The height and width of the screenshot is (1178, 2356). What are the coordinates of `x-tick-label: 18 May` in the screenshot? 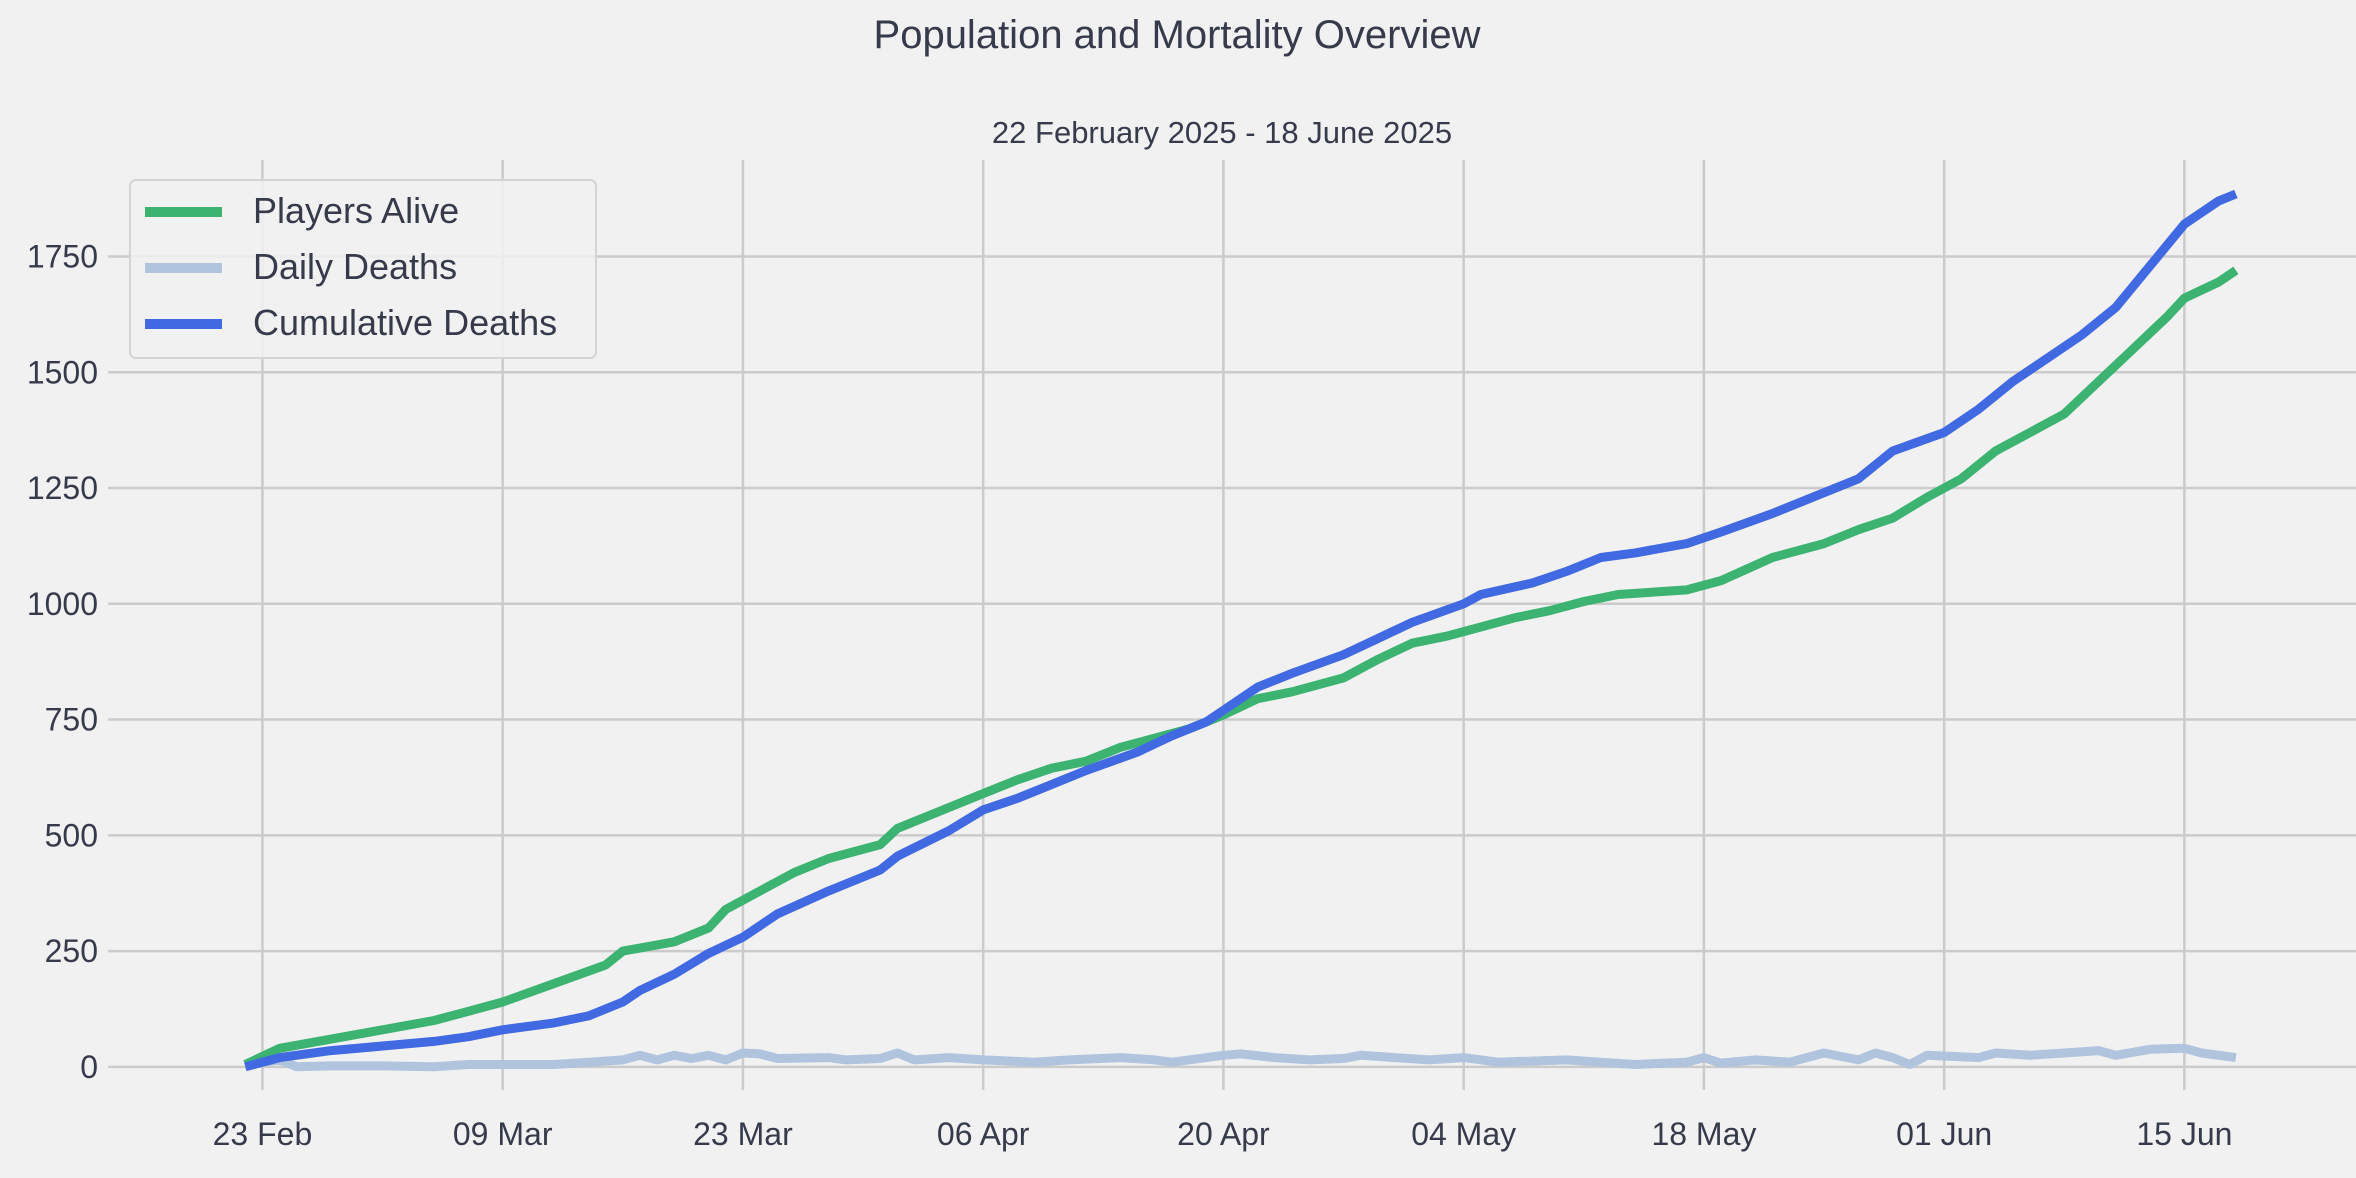 It's located at (1703, 1134).